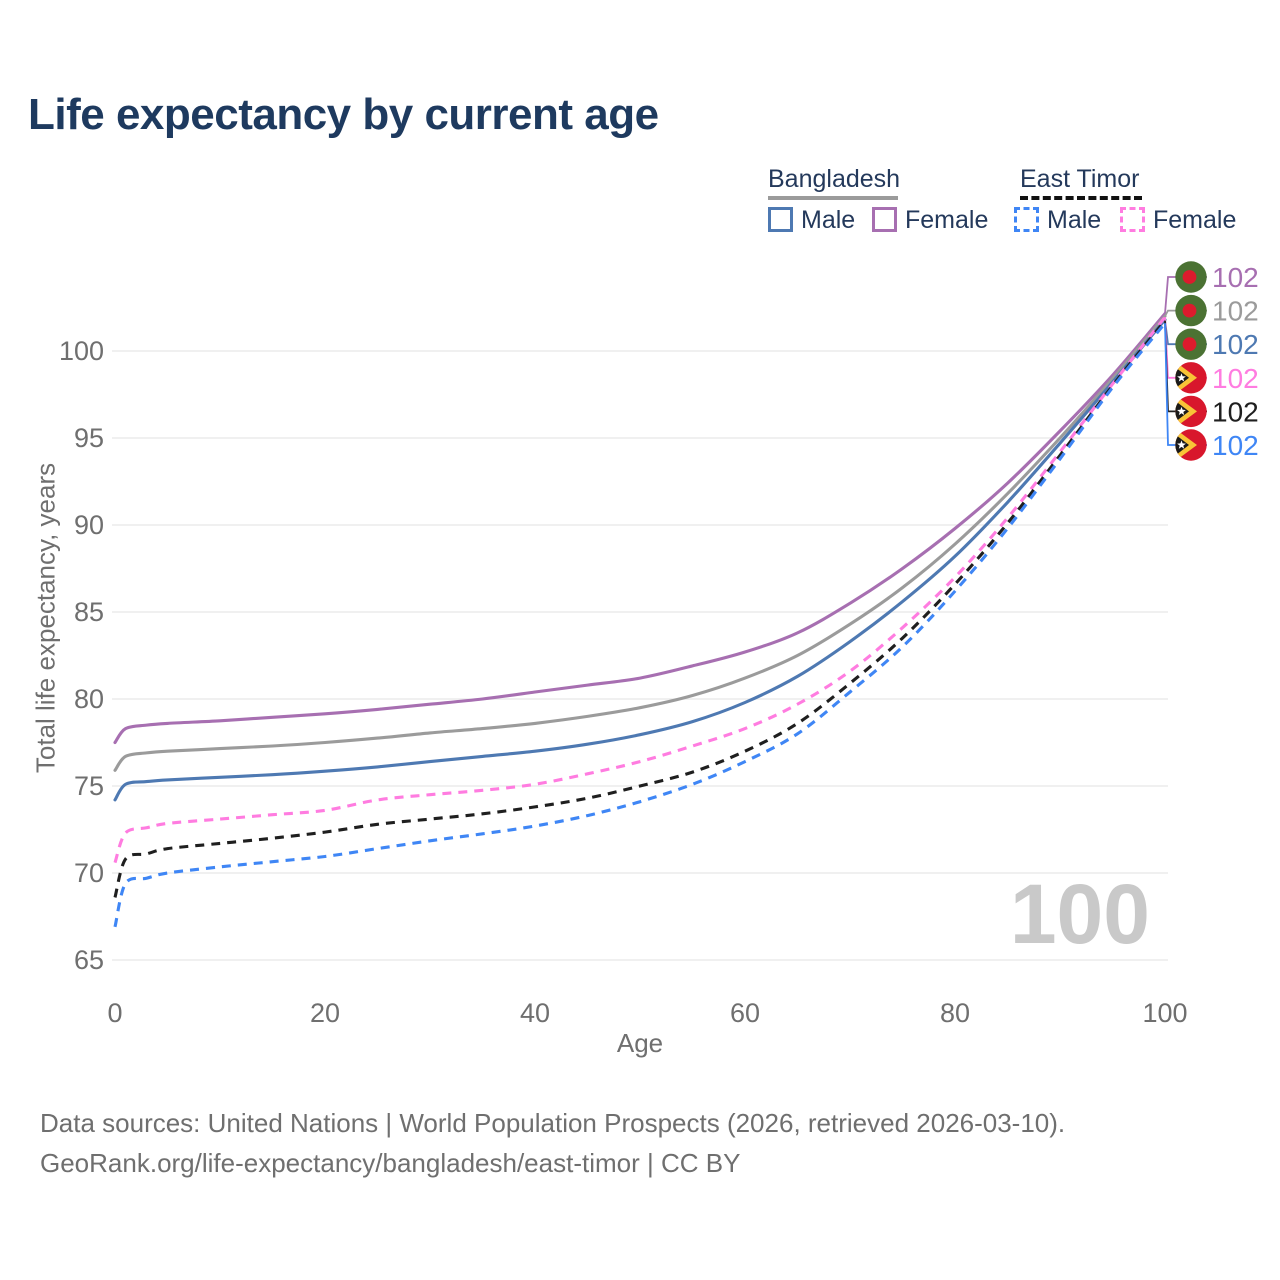  What do you see at coordinates (834, 179) in the screenshot?
I see `legend-group-bangladesh-label: Bangladesh` at bounding box center [834, 179].